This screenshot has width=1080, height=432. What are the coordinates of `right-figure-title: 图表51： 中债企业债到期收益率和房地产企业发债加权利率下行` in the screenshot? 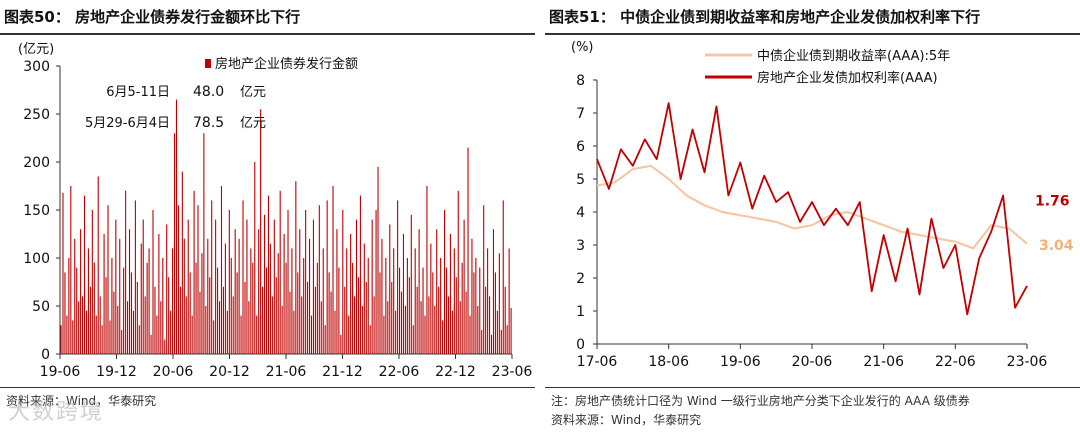 It's located at (765, 17).